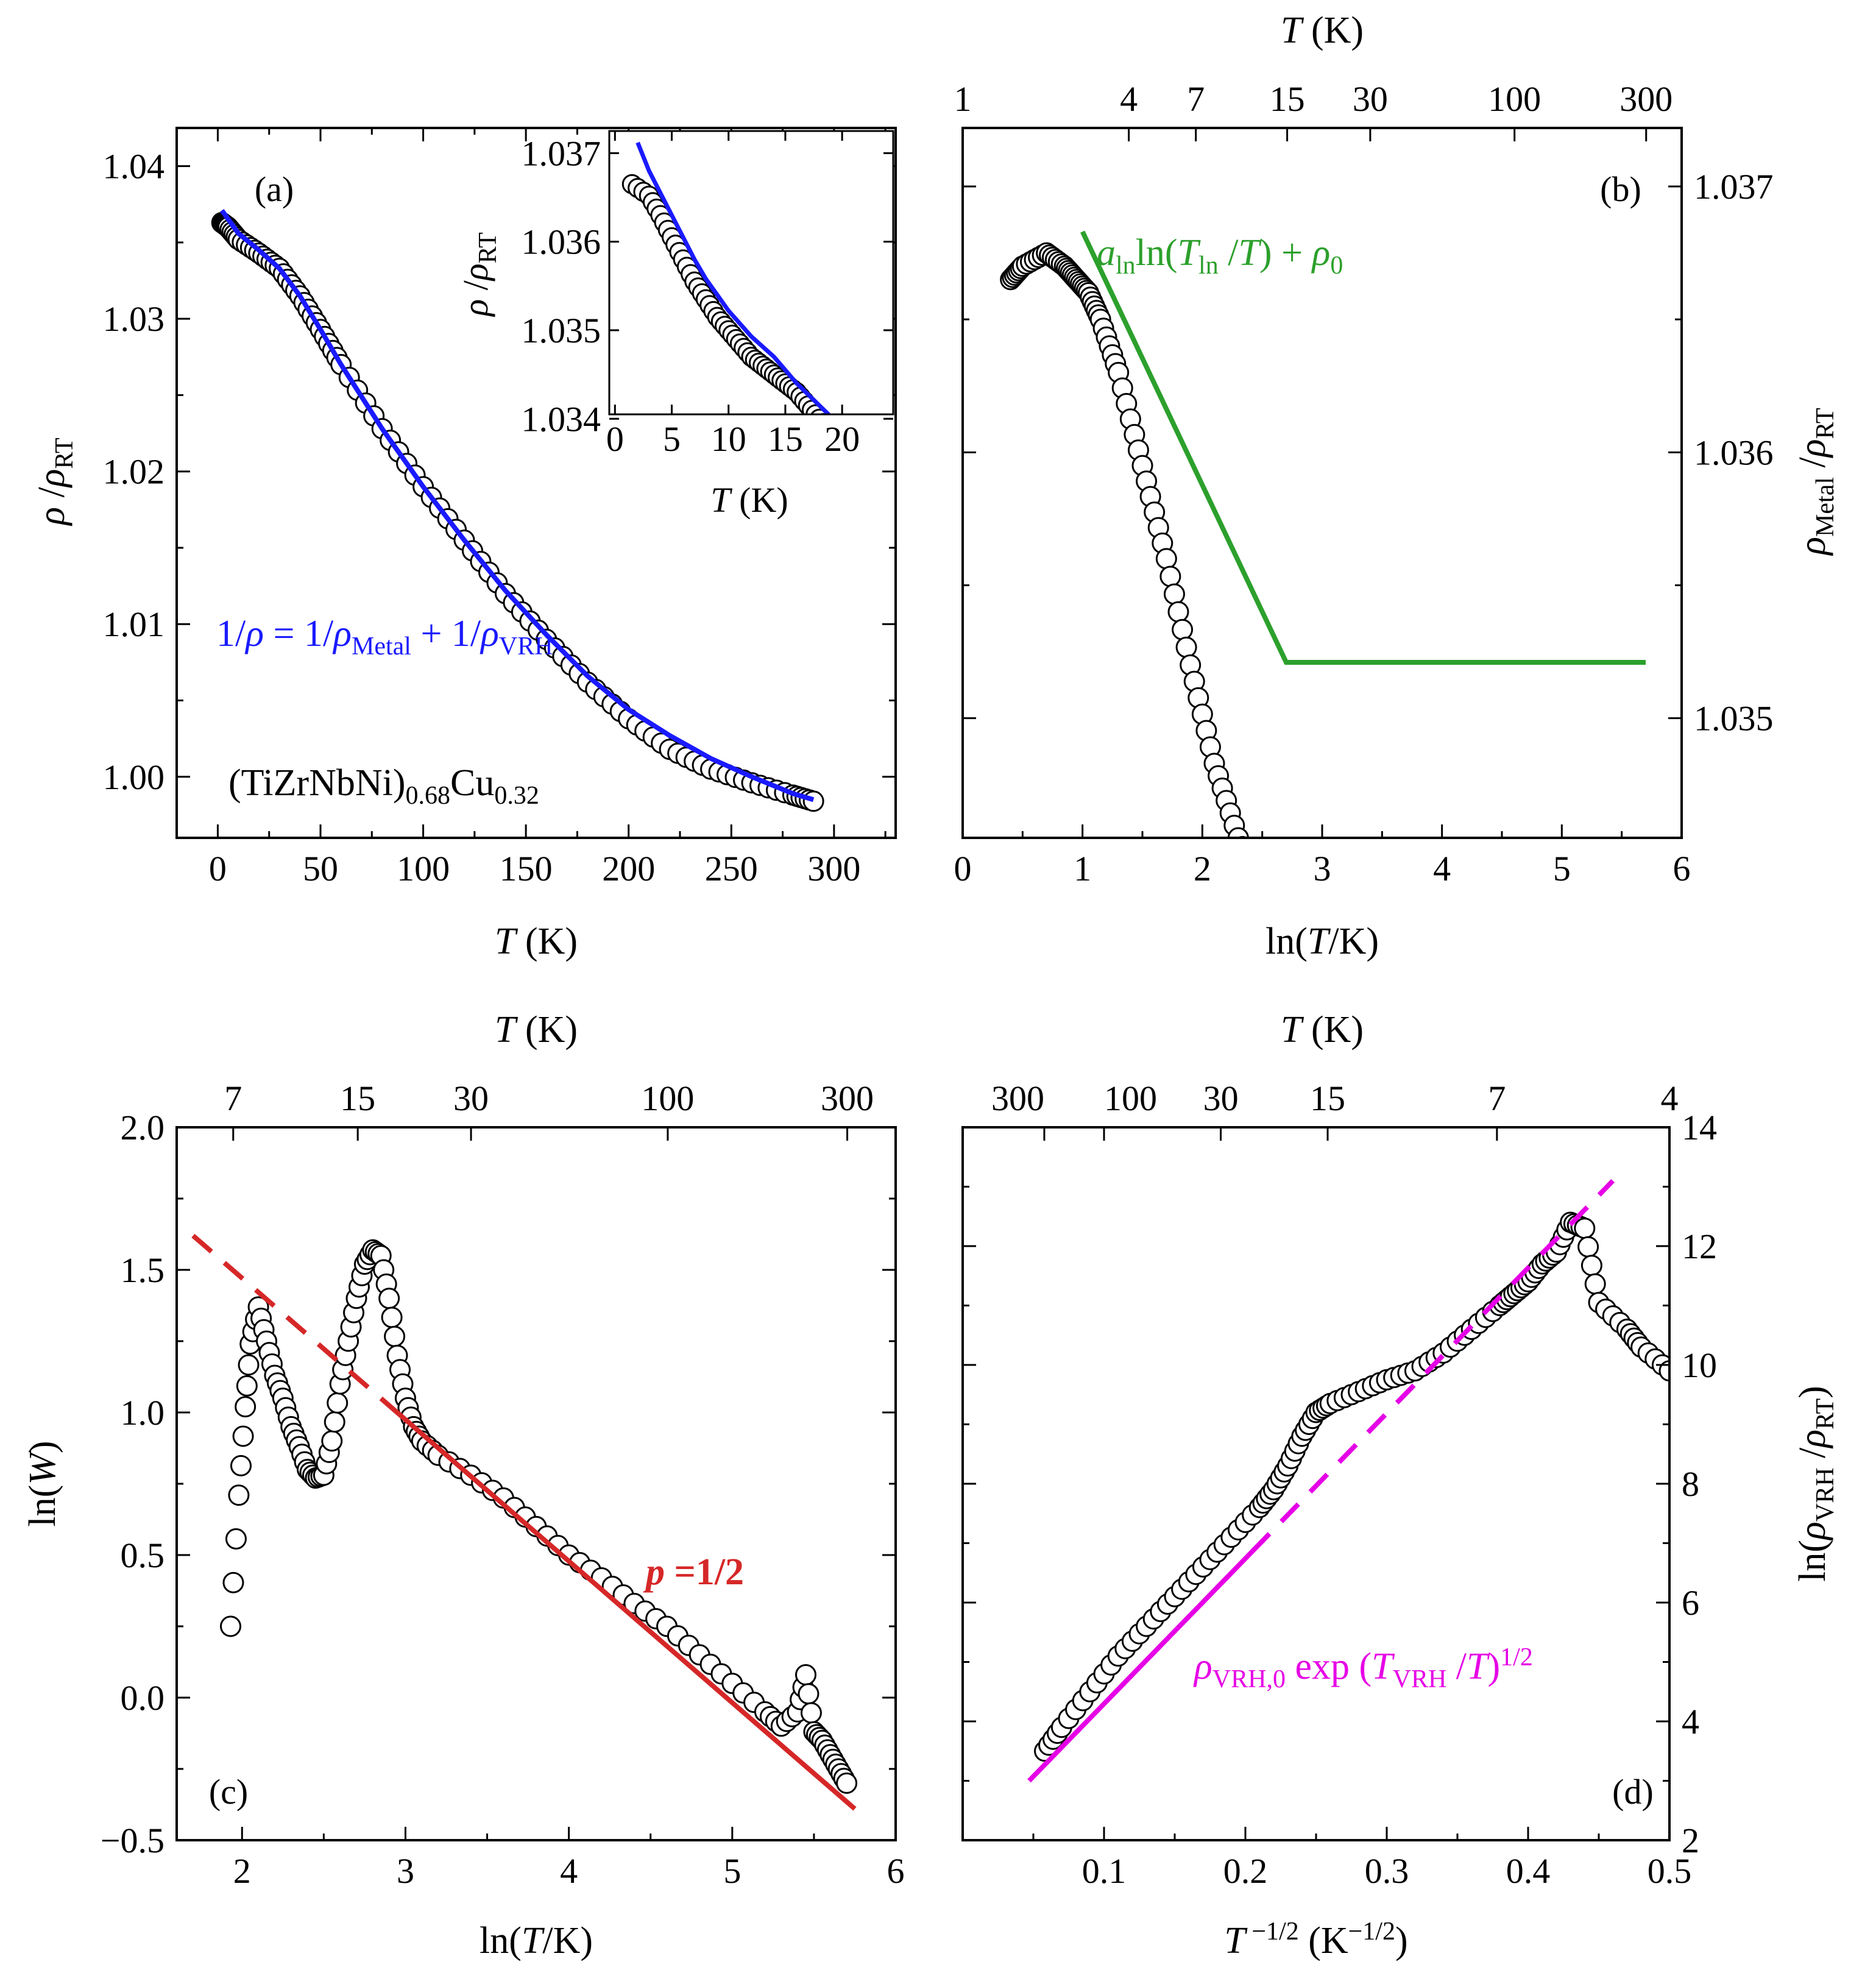  I want to click on y-tick-label: 1.03, so click(134, 319).